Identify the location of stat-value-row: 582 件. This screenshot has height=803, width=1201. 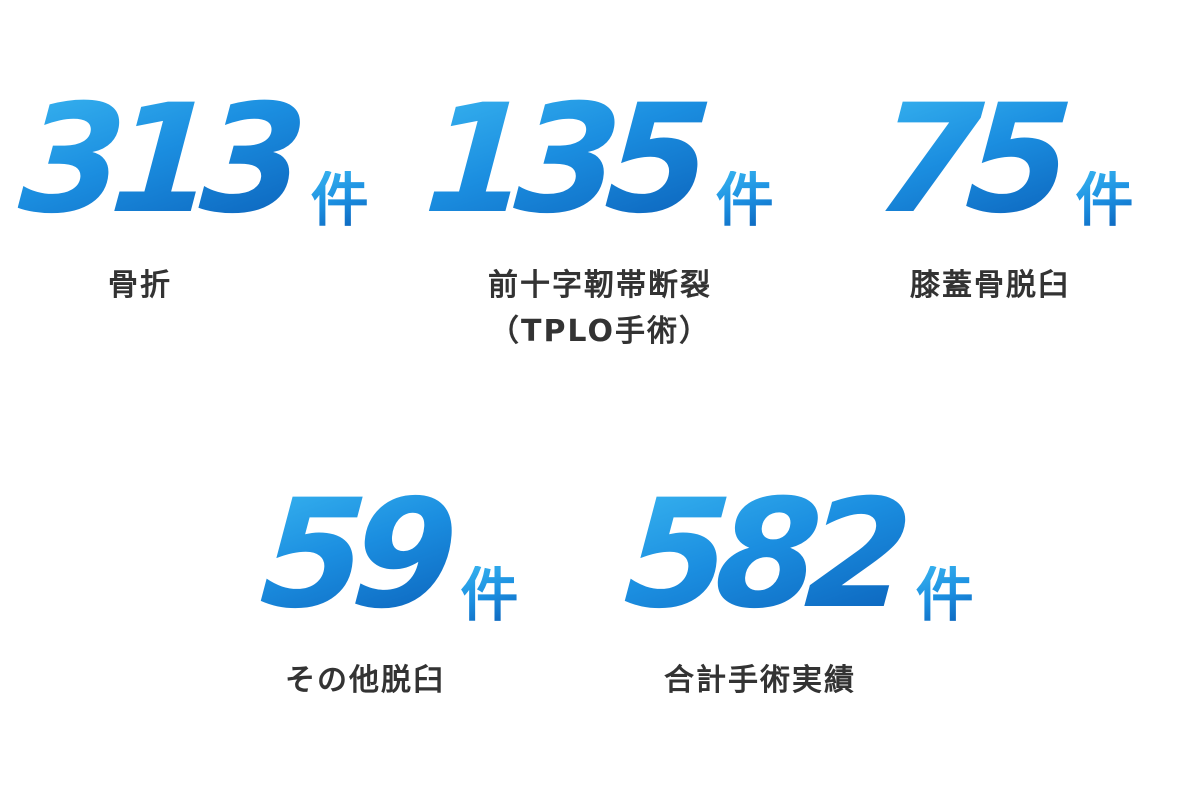
(796, 555).